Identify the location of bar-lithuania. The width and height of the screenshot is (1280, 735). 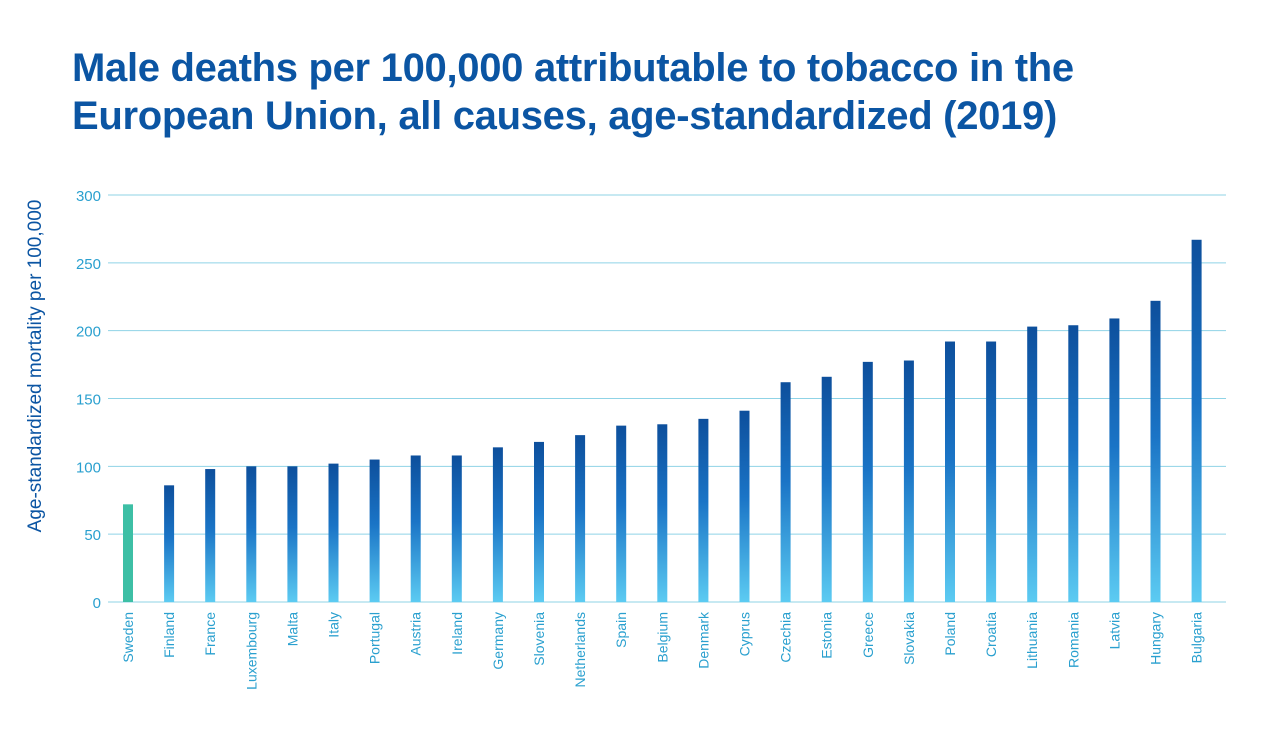
(1032, 464).